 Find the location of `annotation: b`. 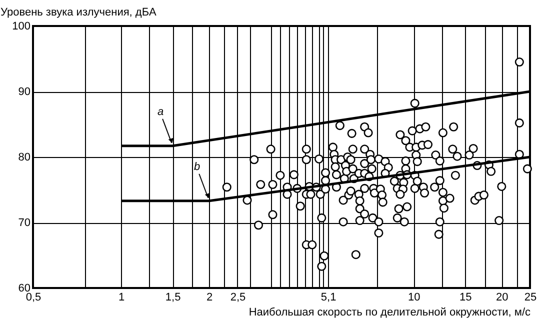

annotation: b is located at coordinates (197, 166).